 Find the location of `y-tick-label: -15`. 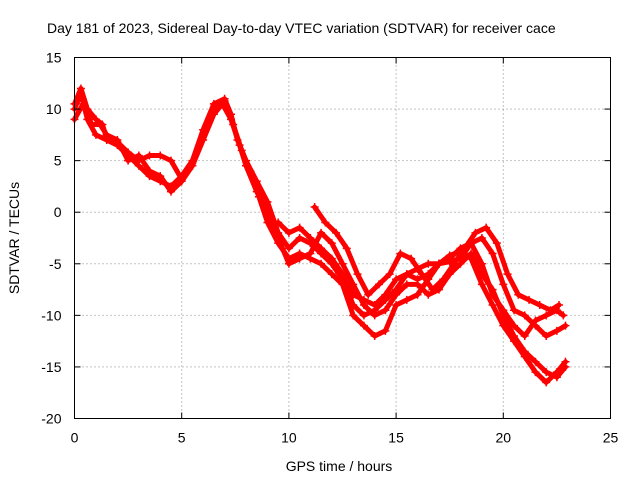

y-tick-label: -15 is located at coordinates (51, 367).